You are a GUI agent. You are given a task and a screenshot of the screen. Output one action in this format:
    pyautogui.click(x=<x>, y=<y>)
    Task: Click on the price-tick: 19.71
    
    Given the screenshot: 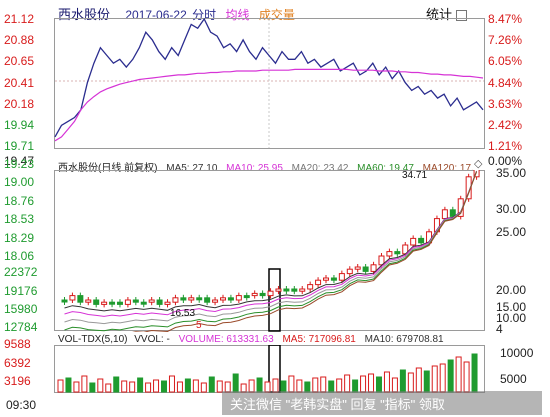 What is the action you would take?
    pyautogui.click(x=19, y=146)
    